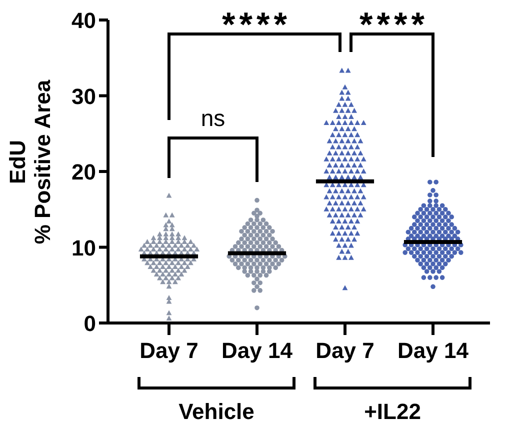 Image resolution: width=510 pixels, height=427 pixels. Describe the element at coordinates (392, 411) in the screenshot. I see `x-axis-title: +IL22` at that location.